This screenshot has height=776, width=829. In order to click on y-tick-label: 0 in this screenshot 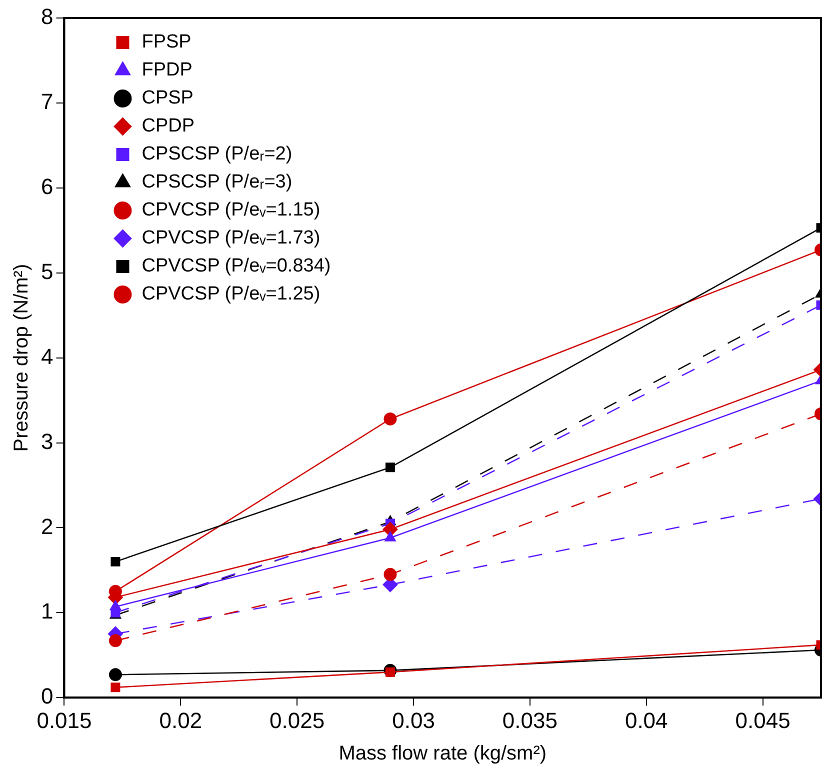, I will do `click(47, 696)`.